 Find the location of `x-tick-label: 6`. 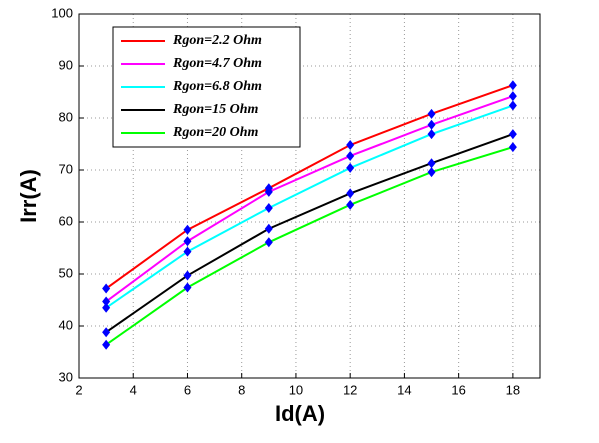

x-tick-label: 6 is located at coordinates (187, 389).